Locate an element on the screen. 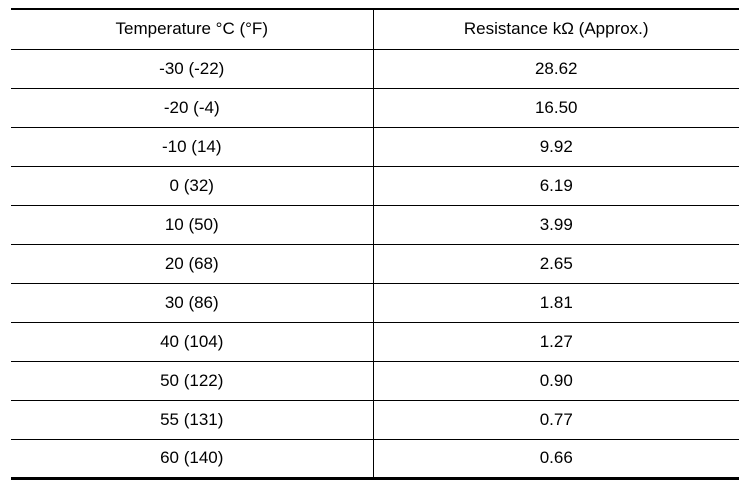 The height and width of the screenshot is (494, 752). table-row: 55 (131) 0.77 is located at coordinates (375, 420).